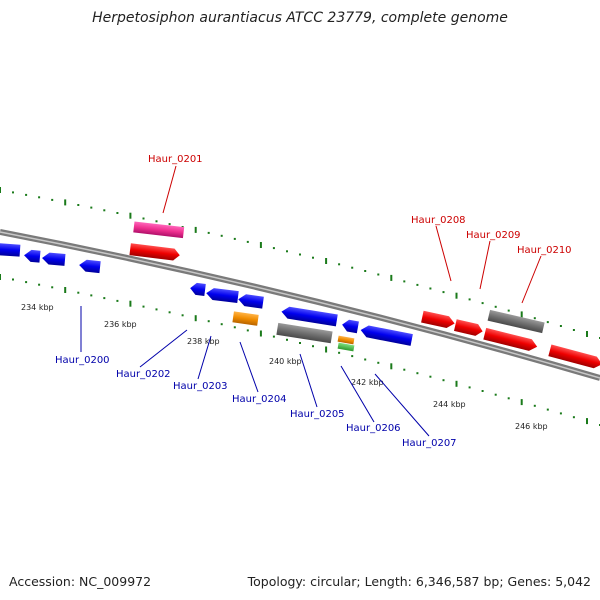 This screenshot has width=600, height=600. Describe the element at coordinates (429, 443) in the screenshot. I see `gene-label-haur-0207: Haur_0207` at that location.